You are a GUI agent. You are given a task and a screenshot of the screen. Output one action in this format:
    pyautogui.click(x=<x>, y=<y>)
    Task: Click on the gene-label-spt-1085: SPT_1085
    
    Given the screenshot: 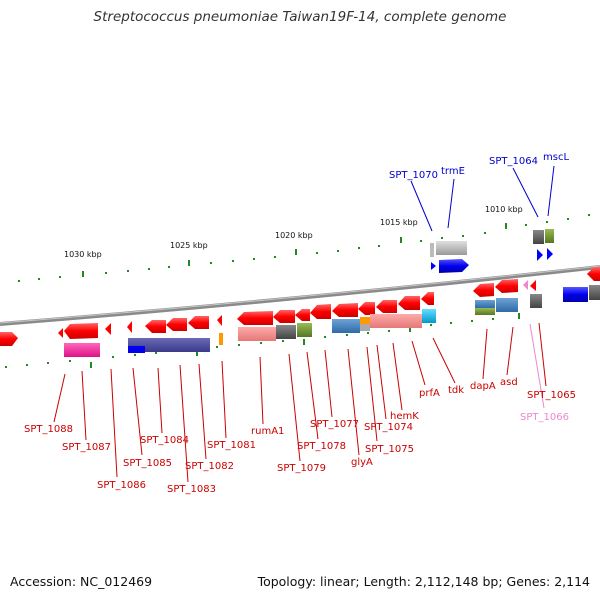 What is the action you would take?
    pyautogui.click(x=147, y=463)
    